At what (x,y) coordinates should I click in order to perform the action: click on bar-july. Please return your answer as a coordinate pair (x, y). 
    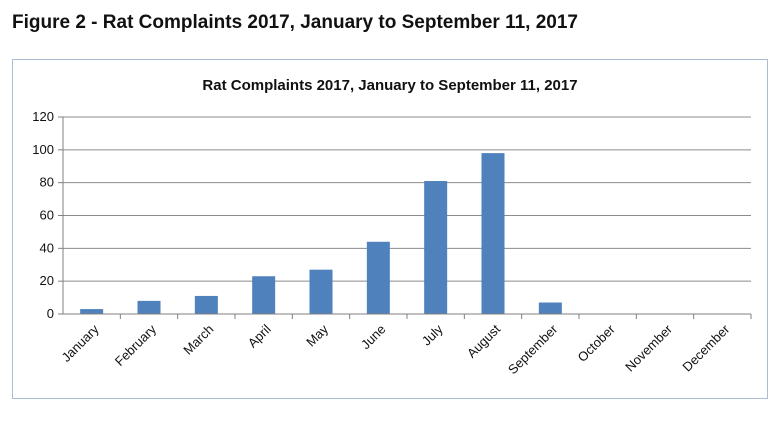
    Looking at the image, I should click on (436, 247).